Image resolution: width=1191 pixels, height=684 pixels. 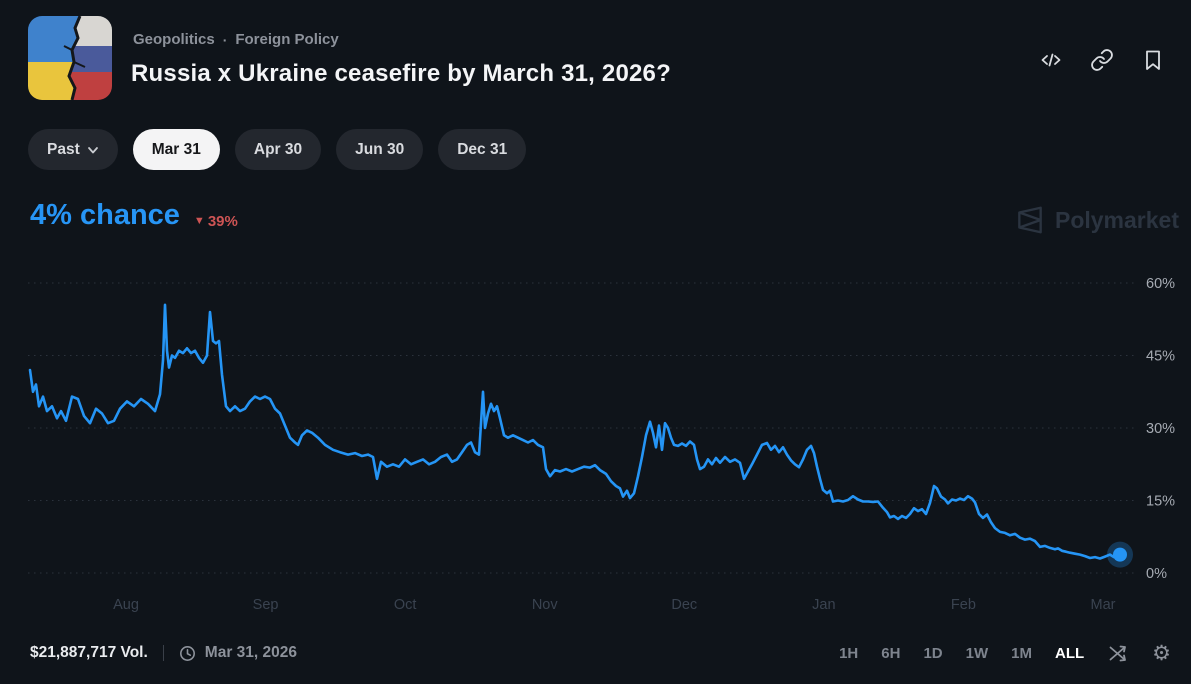 What do you see at coordinates (1120, 554) in the screenshot?
I see `last-point-dot` at bounding box center [1120, 554].